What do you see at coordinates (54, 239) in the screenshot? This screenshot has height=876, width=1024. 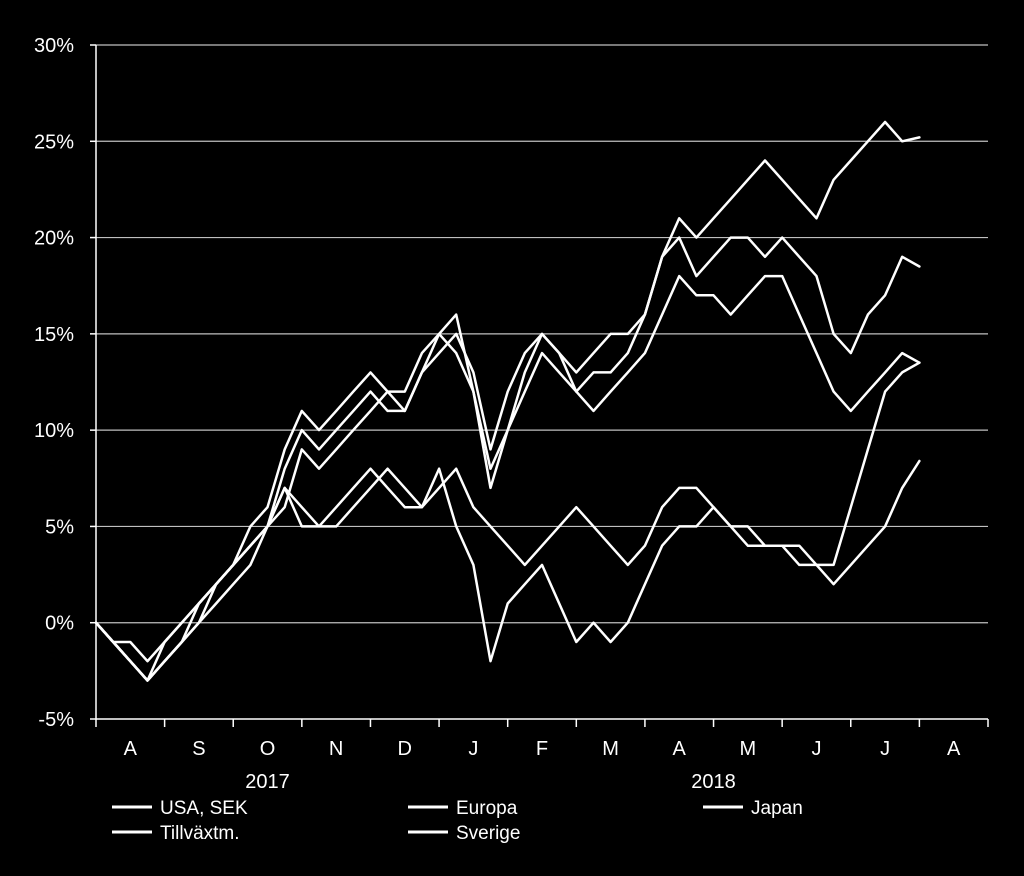 I see `y-tick-label: 20%` at bounding box center [54, 239].